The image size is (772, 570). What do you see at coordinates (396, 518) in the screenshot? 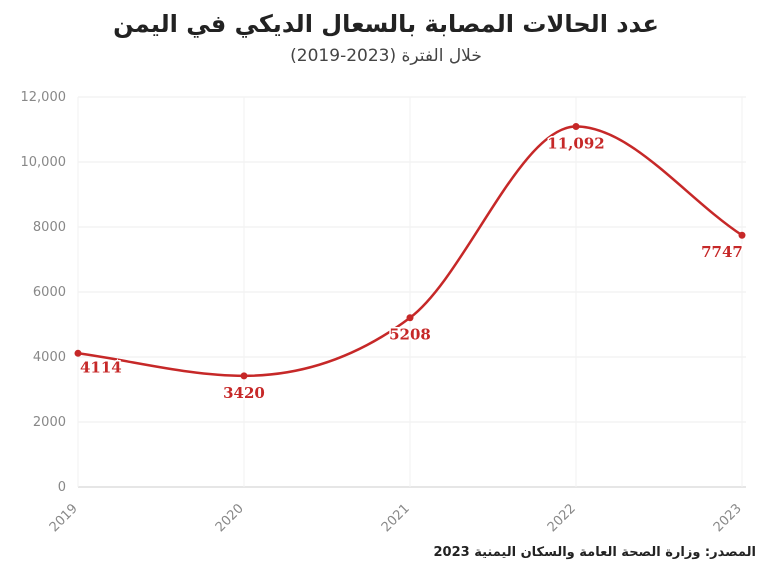
I see `x-tick-label: 2021` at bounding box center [396, 518].